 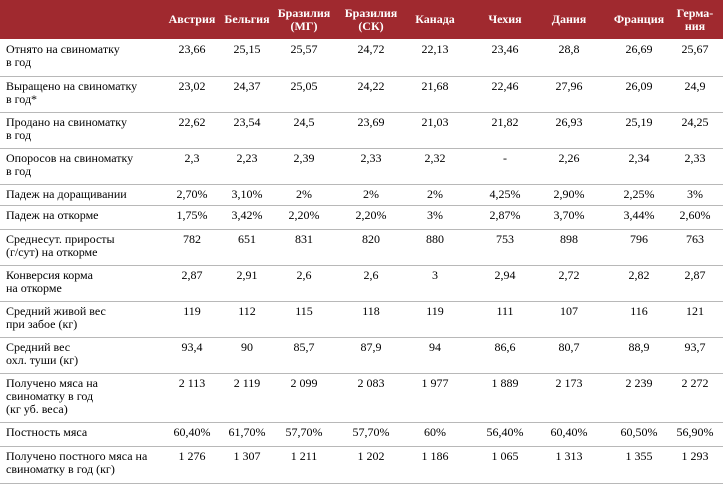 I want to click on row-label: Падеж на откорме, so click(x=52, y=215).